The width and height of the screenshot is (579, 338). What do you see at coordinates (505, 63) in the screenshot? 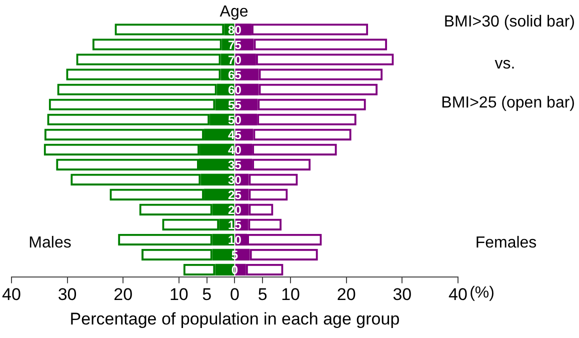
I see `text: vs.` at bounding box center [505, 63].